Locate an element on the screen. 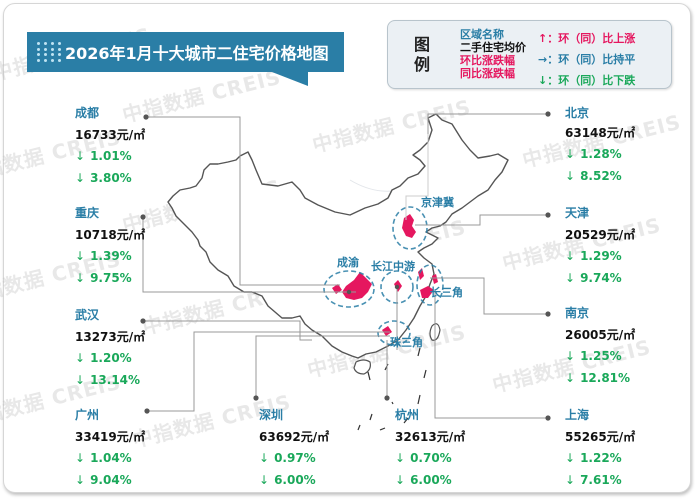  city-card-chengdu: 成都 16733元/㎡ ↓ 1.01% ↓ 3.80% is located at coordinates (135, 146).